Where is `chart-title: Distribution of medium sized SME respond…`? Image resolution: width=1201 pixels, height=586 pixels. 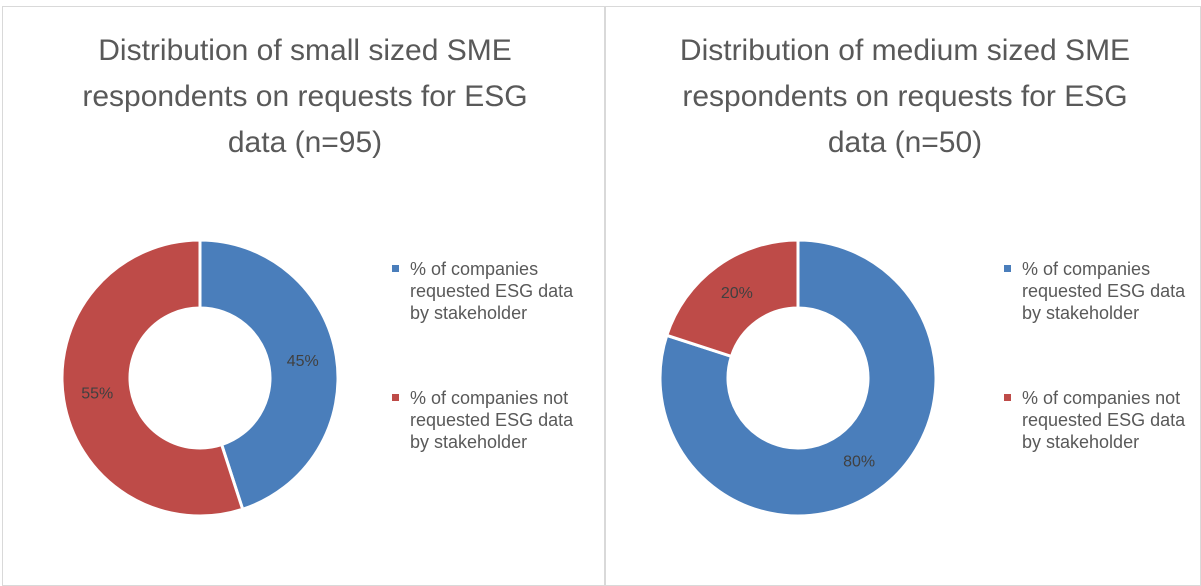
chart-title: Distribution of medium sized SME respond… is located at coordinates (905, 96).